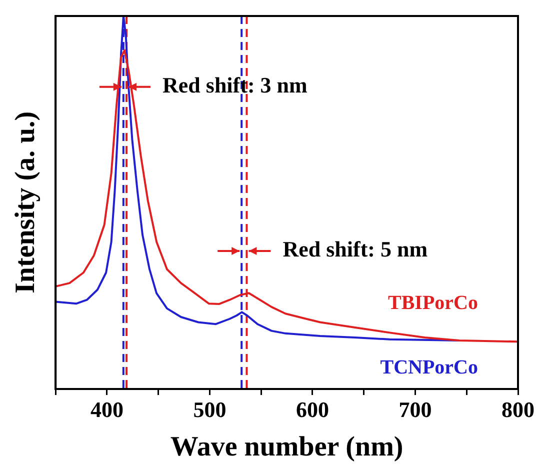 This screenshot has width=542, height=473. What do you see at coordinates (209, 409) in the screenshot?
I see `x-tick-label: 500` at bounding box center [209, 409].